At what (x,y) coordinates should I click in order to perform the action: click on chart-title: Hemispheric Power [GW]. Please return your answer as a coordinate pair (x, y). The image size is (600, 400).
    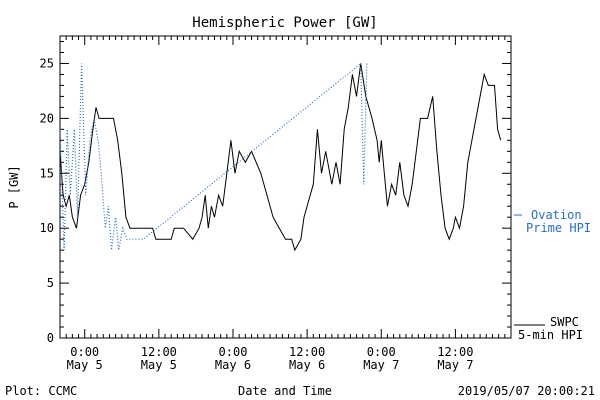
    Looking at the image, I should click on (284, 23).